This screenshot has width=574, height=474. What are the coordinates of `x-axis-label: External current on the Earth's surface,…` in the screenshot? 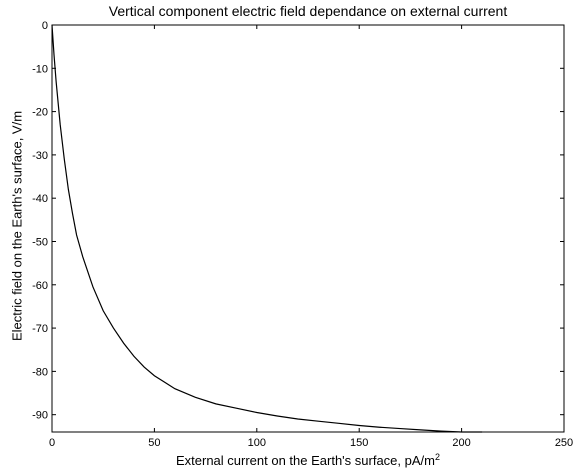 It's located at (305, 460).